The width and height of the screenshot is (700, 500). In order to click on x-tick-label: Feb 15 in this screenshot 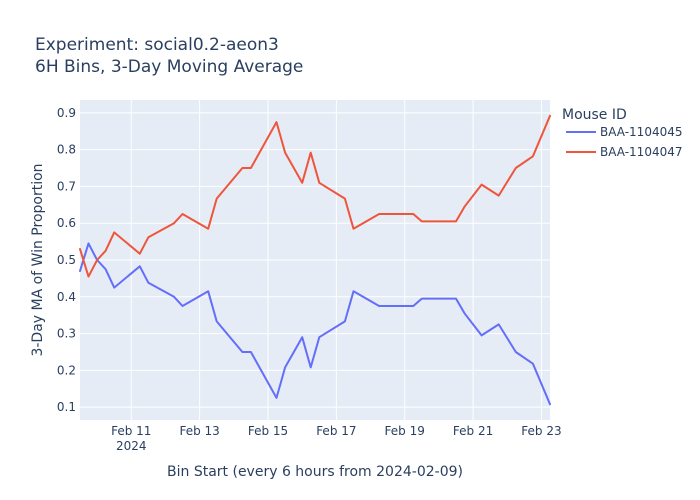, I will do `click(268, 431)`.